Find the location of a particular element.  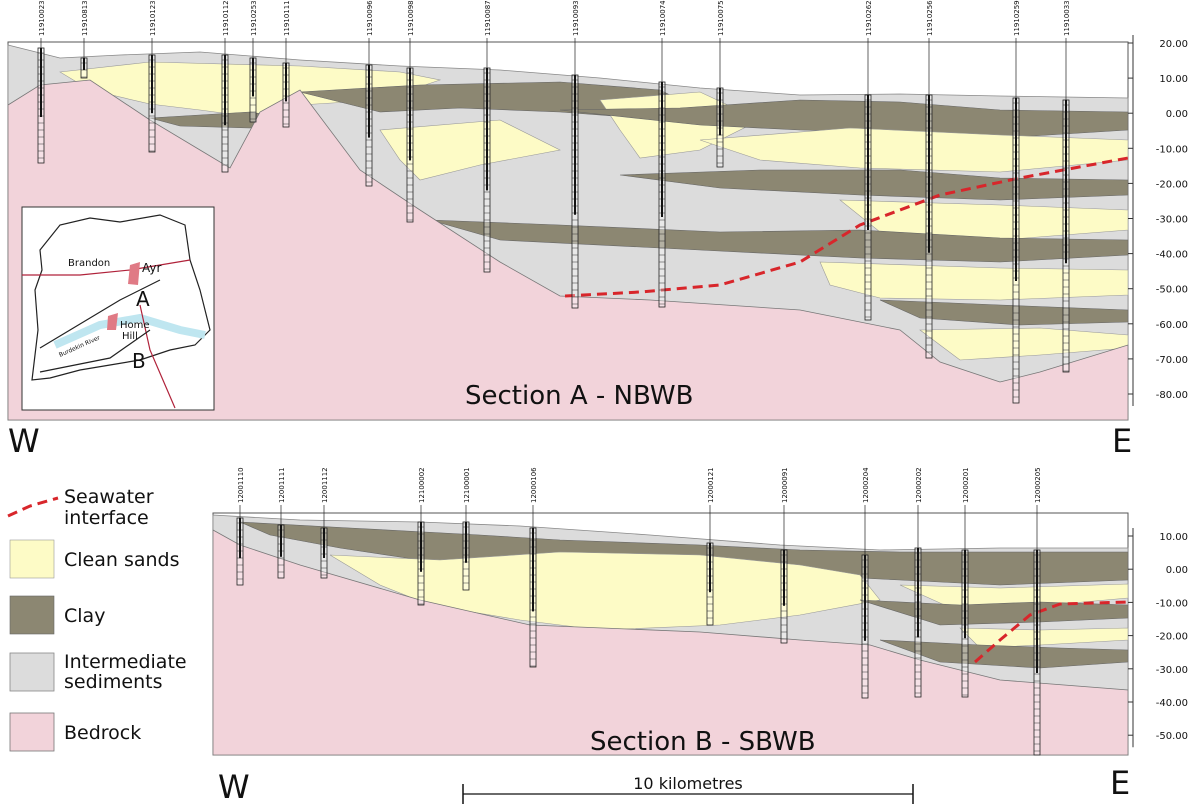

depth-label: -60.00 is located at coordinates (1172, 325).